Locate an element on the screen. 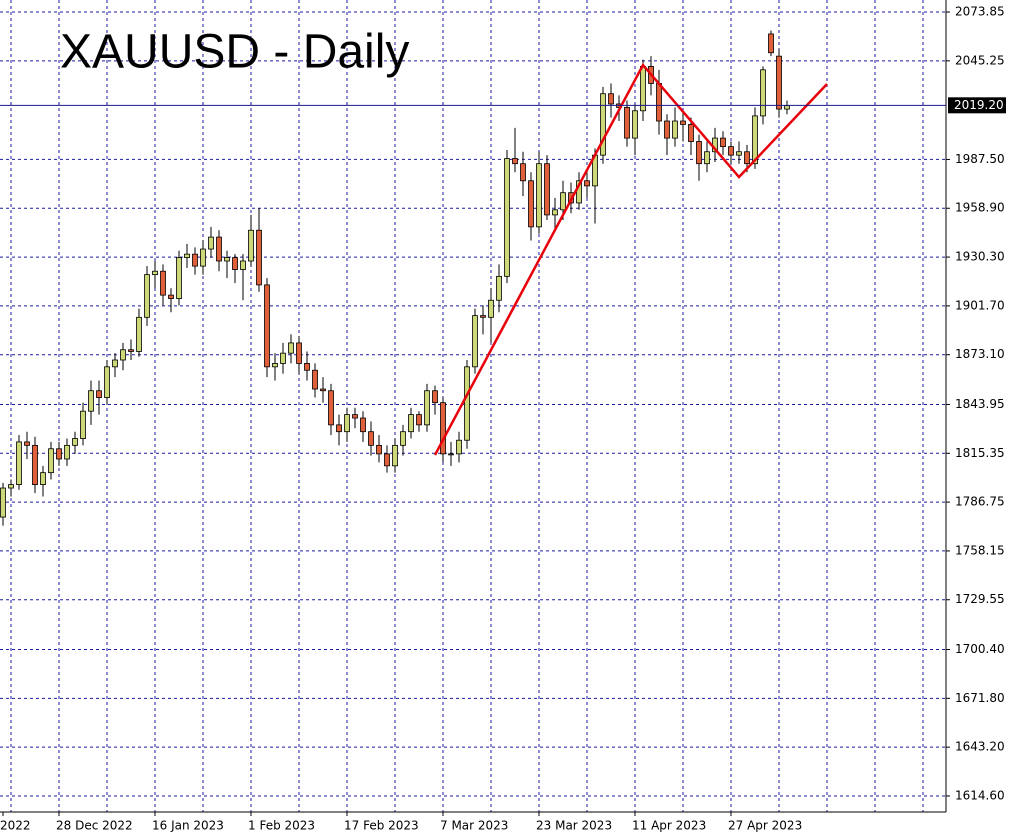 The width and height of the screenshot is (1013, 835). y-tick-label: 2073.85 is located at coordinates (980, 12).